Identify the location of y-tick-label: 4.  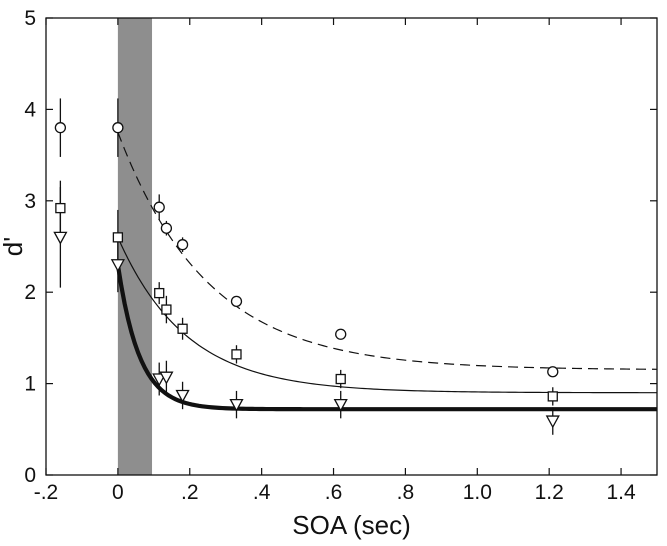
(30, 109).